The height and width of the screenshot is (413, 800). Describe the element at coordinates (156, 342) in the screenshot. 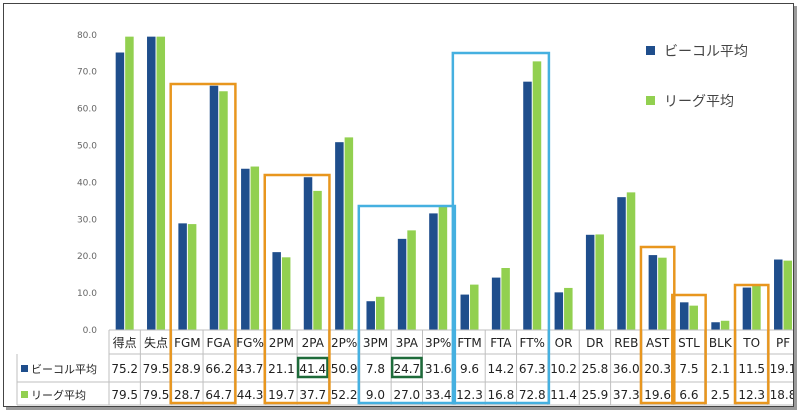

I see `x-category-label: 失点` at that location.